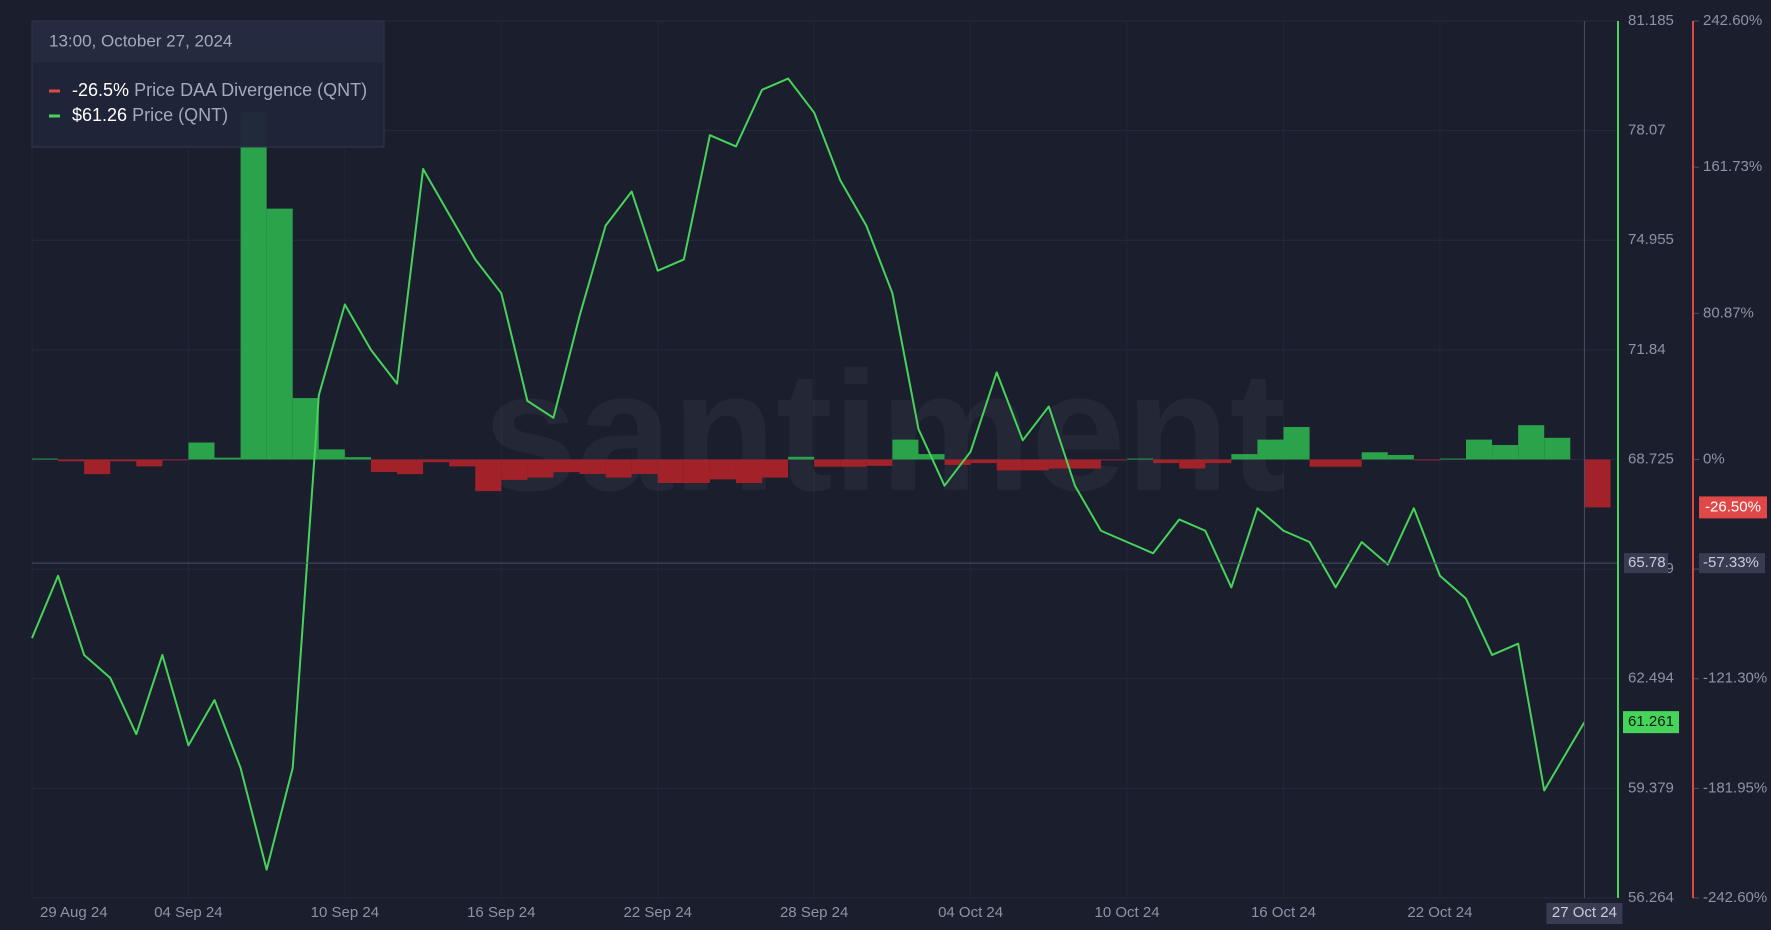 This screenshot has width=1771, height=930. I want to click on last-divergence-box, so click(1733, 507).